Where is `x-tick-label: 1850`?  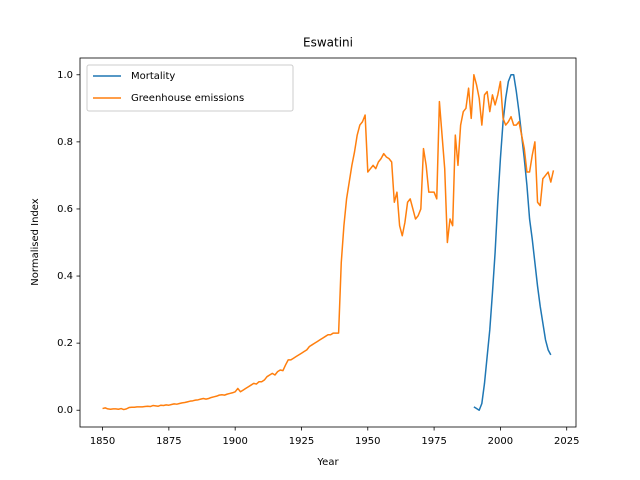
x-tick-label: 1850 is located at coordinates (102, 441).